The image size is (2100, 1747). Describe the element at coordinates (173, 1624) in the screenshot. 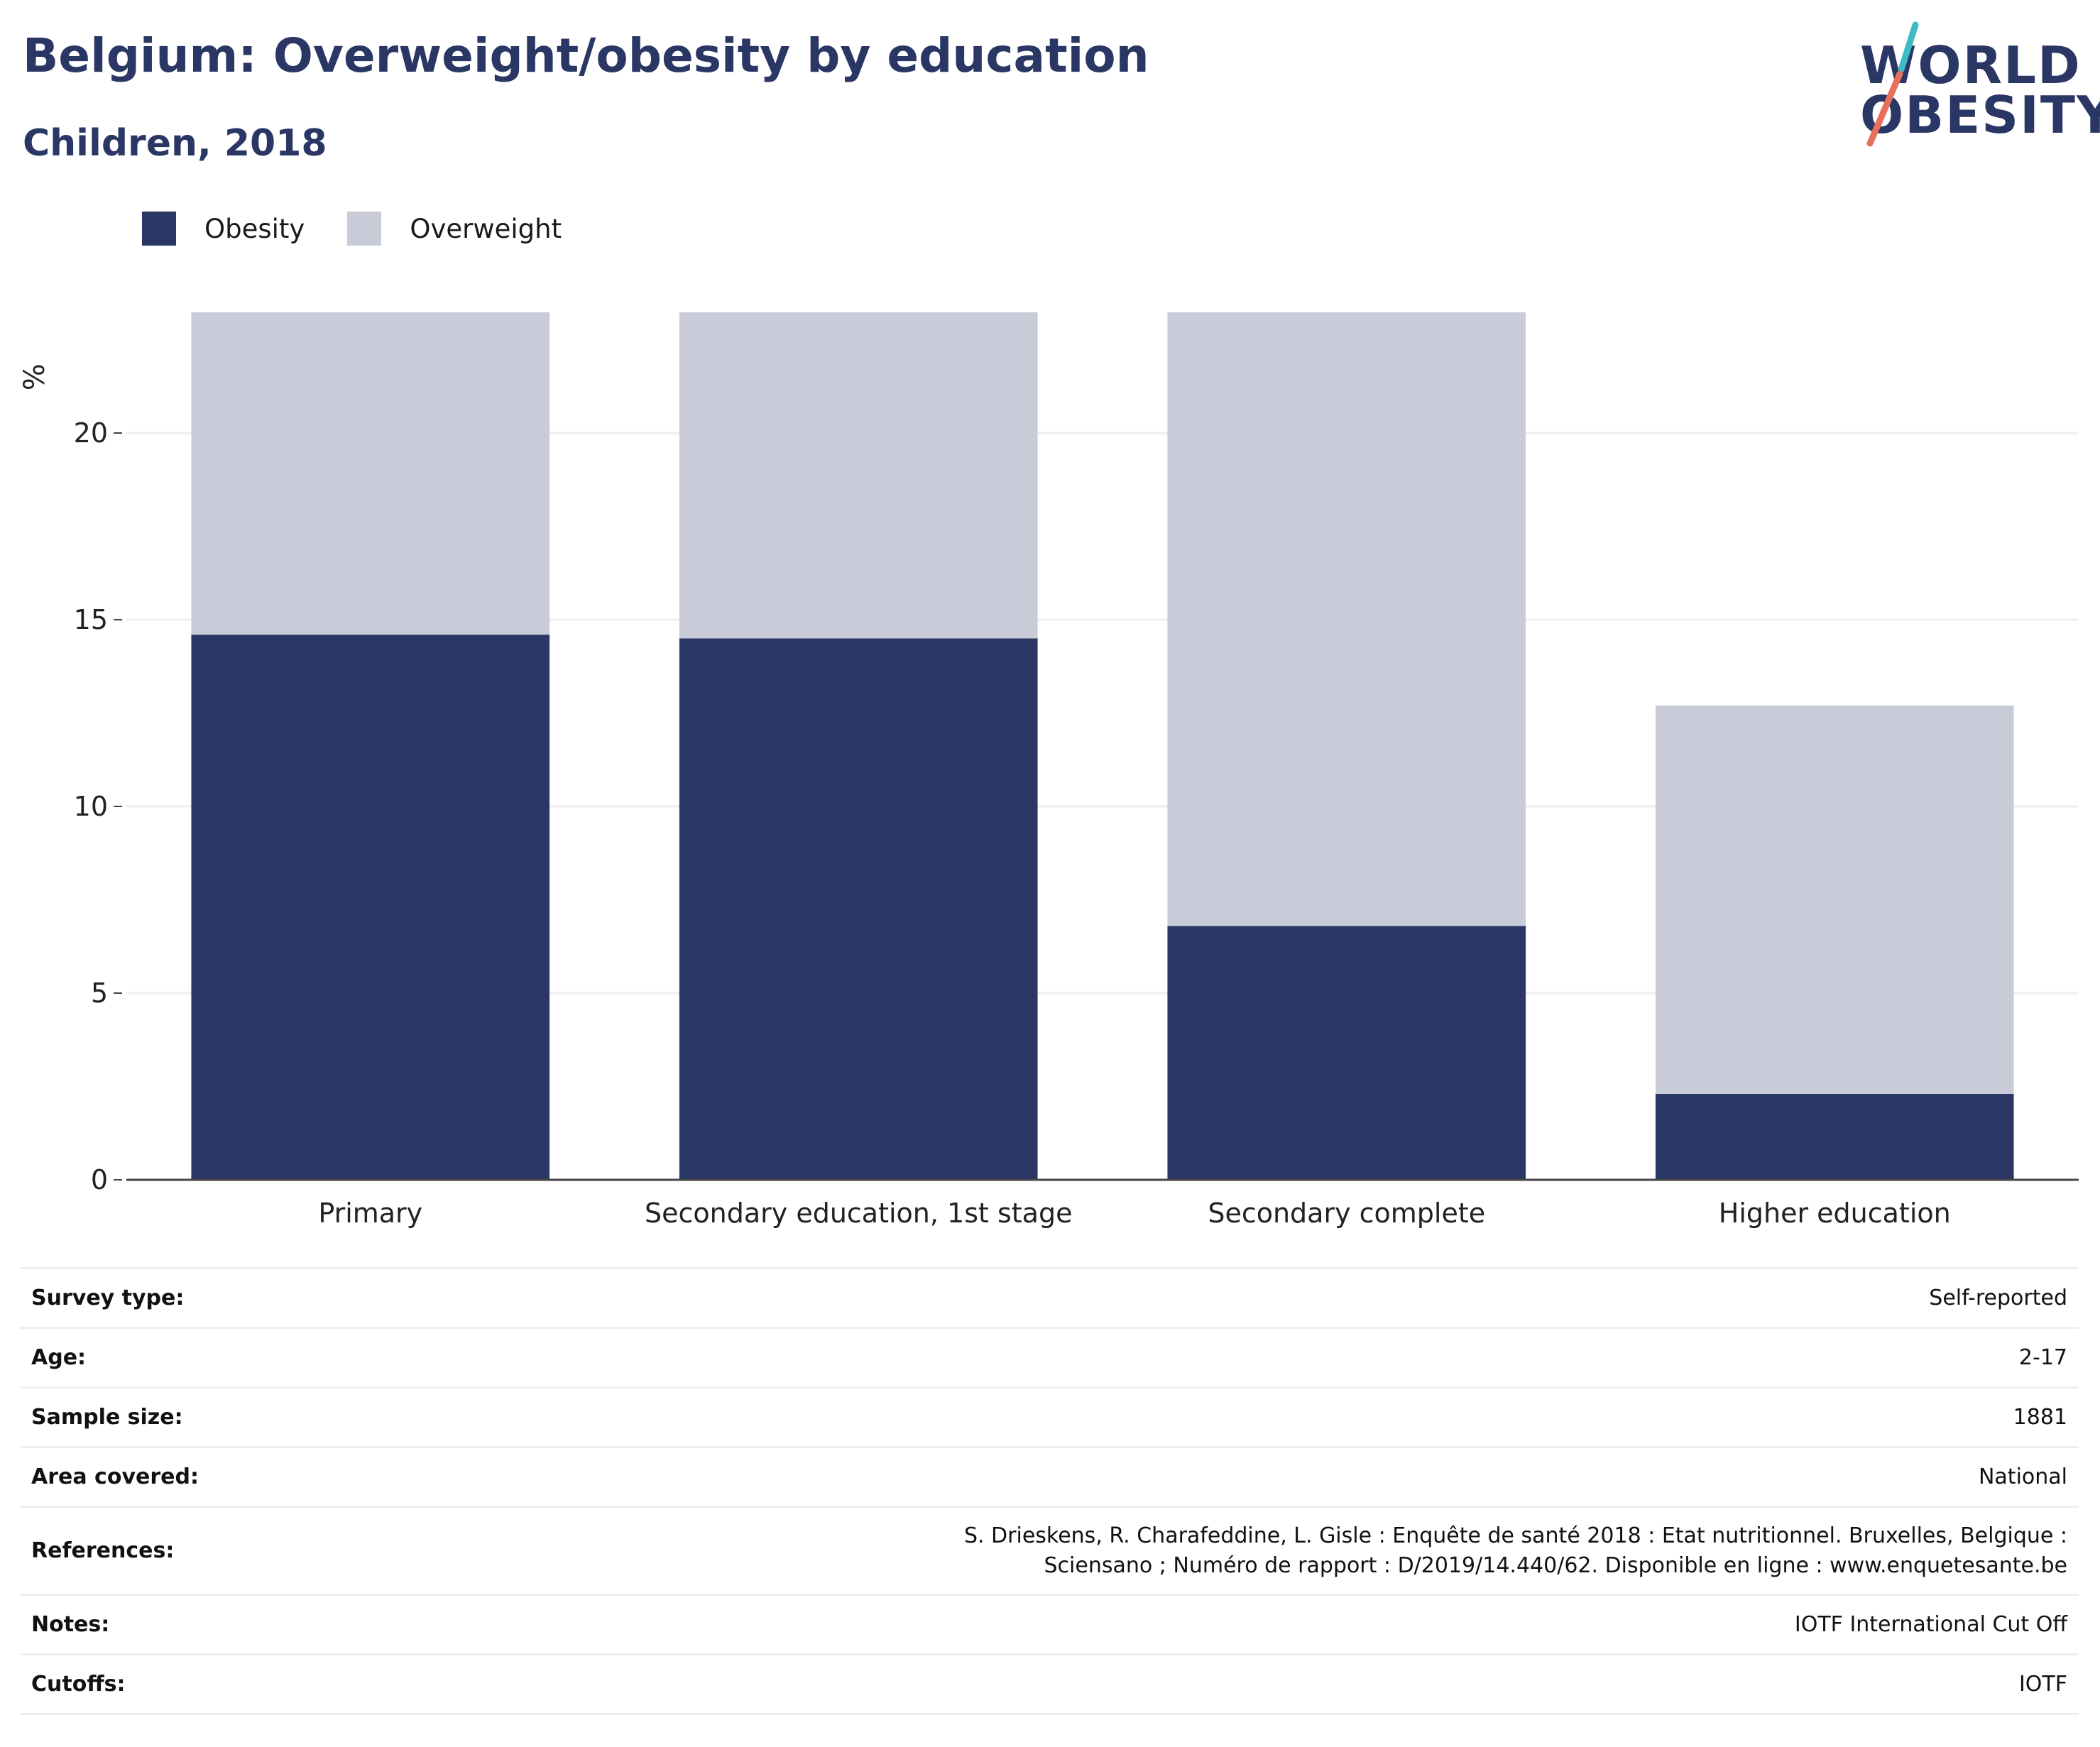

I see `info-key: Notes:` at that location.